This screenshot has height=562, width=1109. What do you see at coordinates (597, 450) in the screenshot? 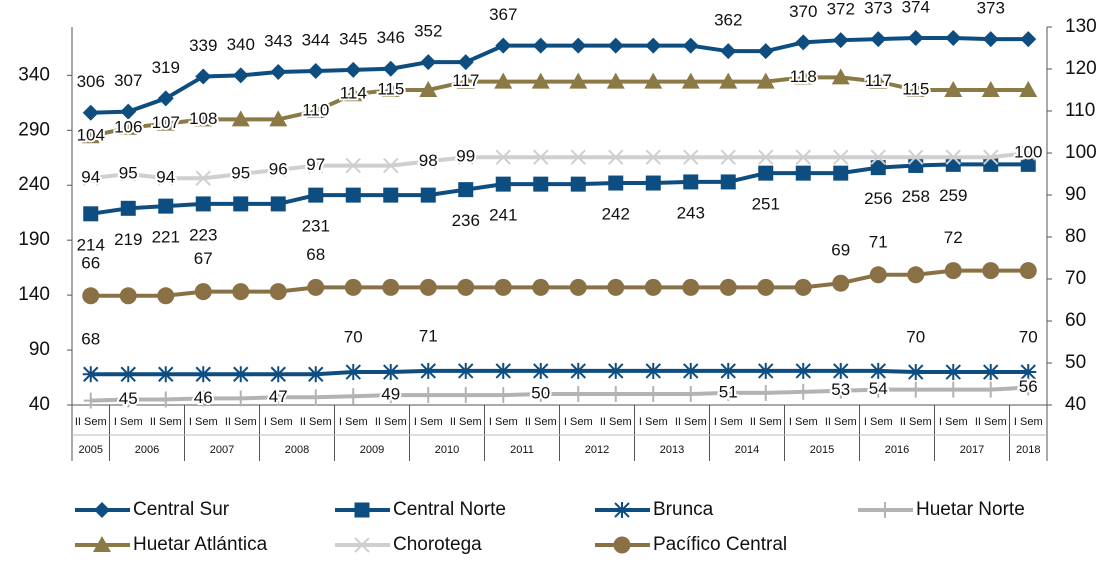
I see `x-group-label: 2012` at bounding box center [597, 450].